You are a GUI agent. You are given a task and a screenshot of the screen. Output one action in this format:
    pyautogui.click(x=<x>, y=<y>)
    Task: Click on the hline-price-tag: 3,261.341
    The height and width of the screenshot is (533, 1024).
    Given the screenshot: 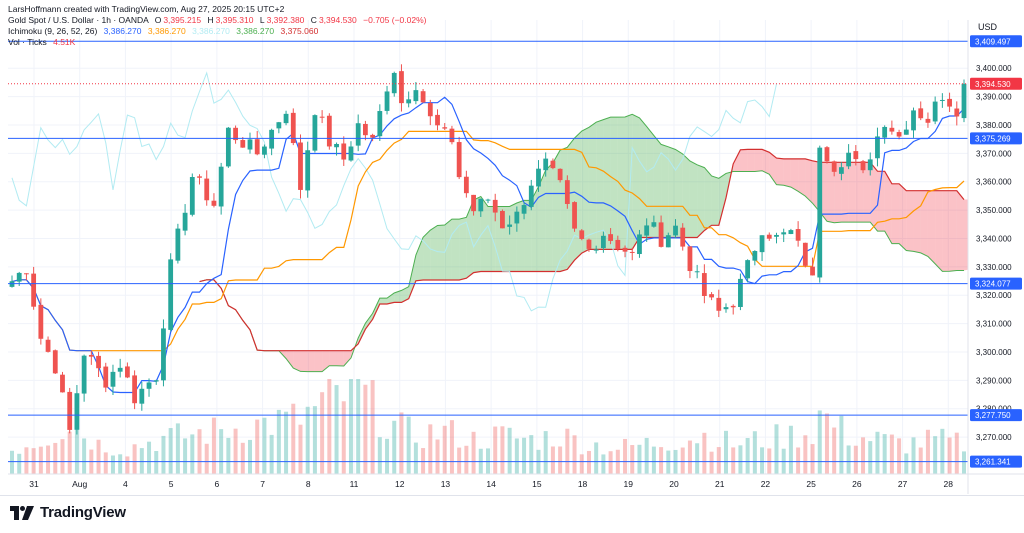 What is the action you would take?
    pyautogui.click(x=996, y=461)
    